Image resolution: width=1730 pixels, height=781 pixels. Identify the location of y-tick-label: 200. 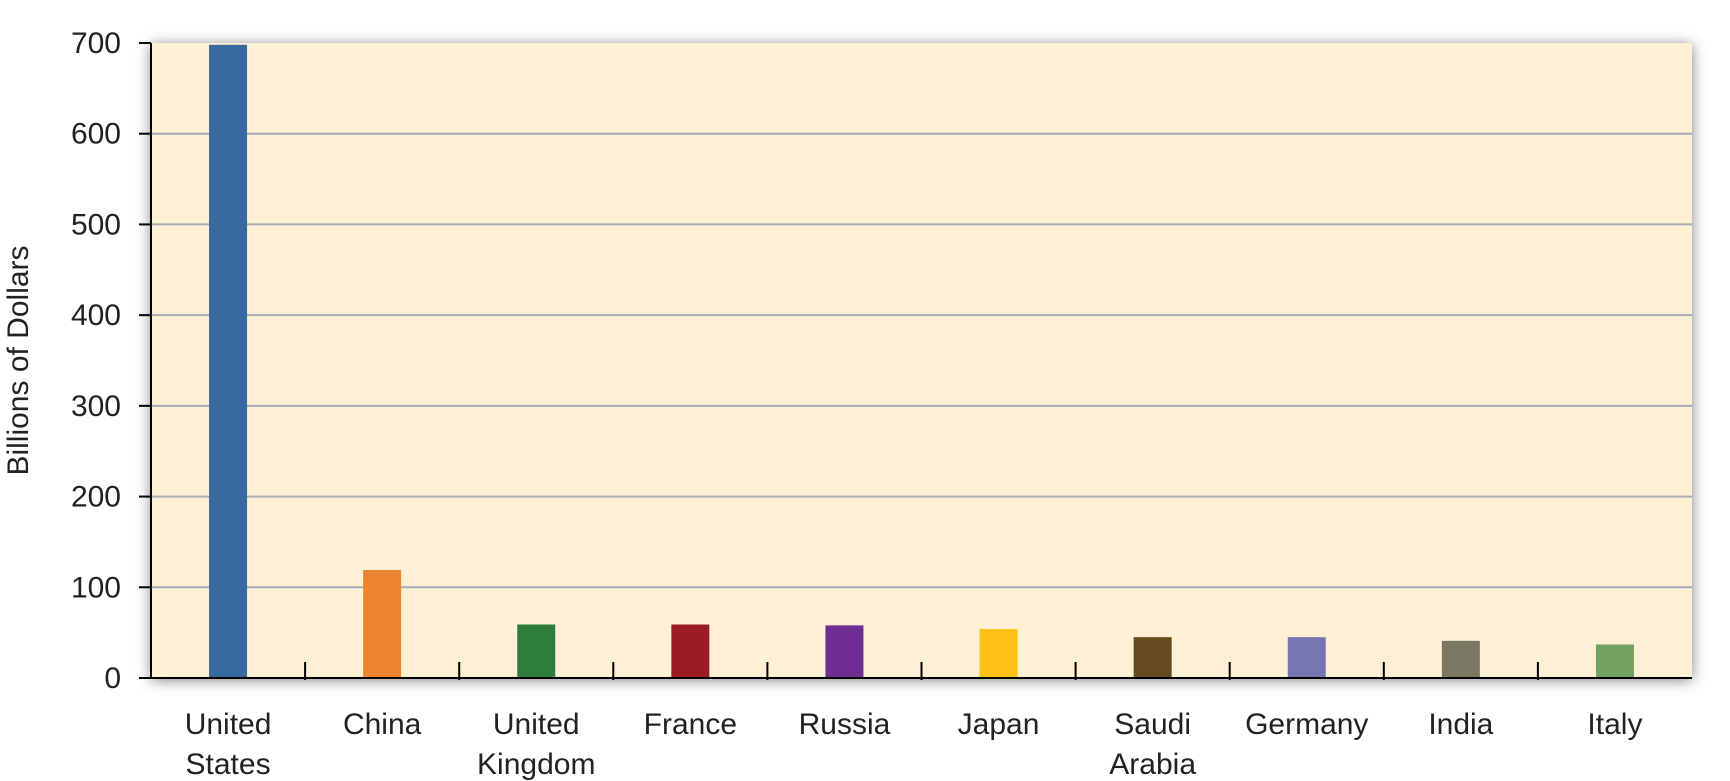
(96, 497).